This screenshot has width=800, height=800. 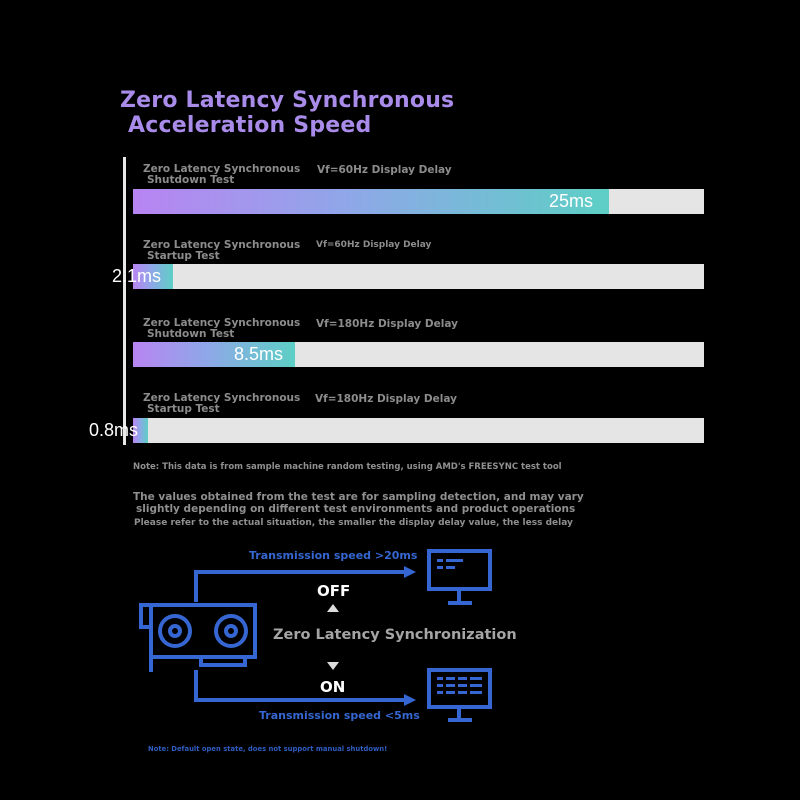 I want to click on row-2-delay-label: Vf=60Hz Display Delay, so click(x=374, y=245).